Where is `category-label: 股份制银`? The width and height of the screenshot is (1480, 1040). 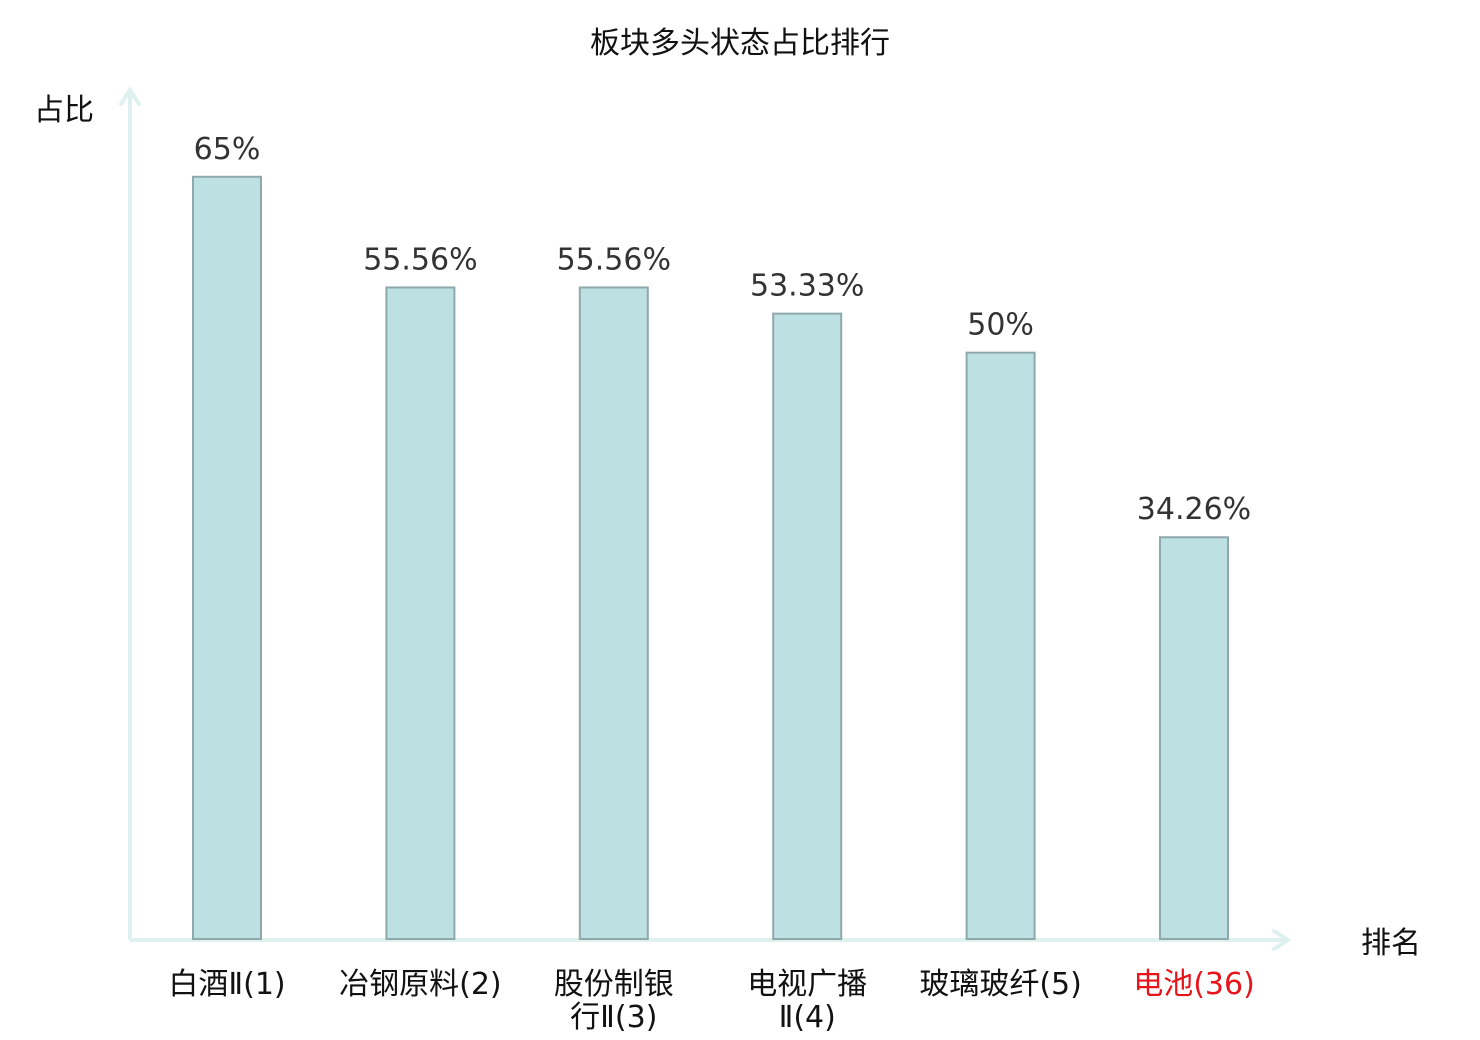 category-label: 股份制银 is located at coordinates (614, 984).